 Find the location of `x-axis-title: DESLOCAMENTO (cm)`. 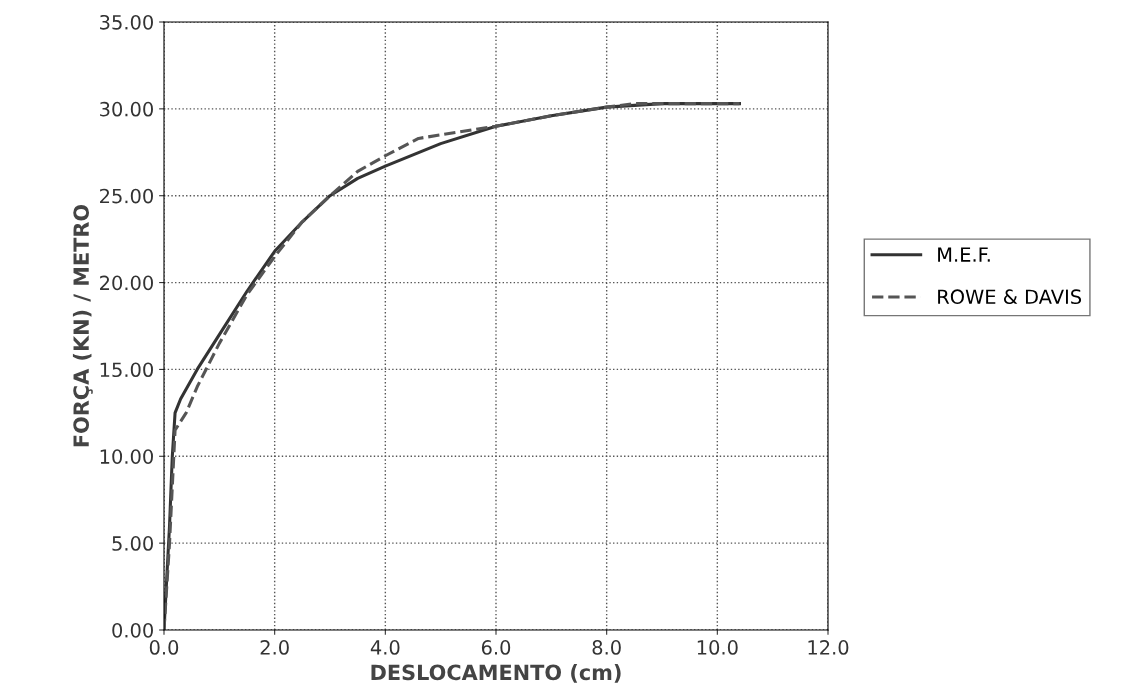

x-axis-title: DESLOCAMENTO (cm) is located at coordinates (496, 673).